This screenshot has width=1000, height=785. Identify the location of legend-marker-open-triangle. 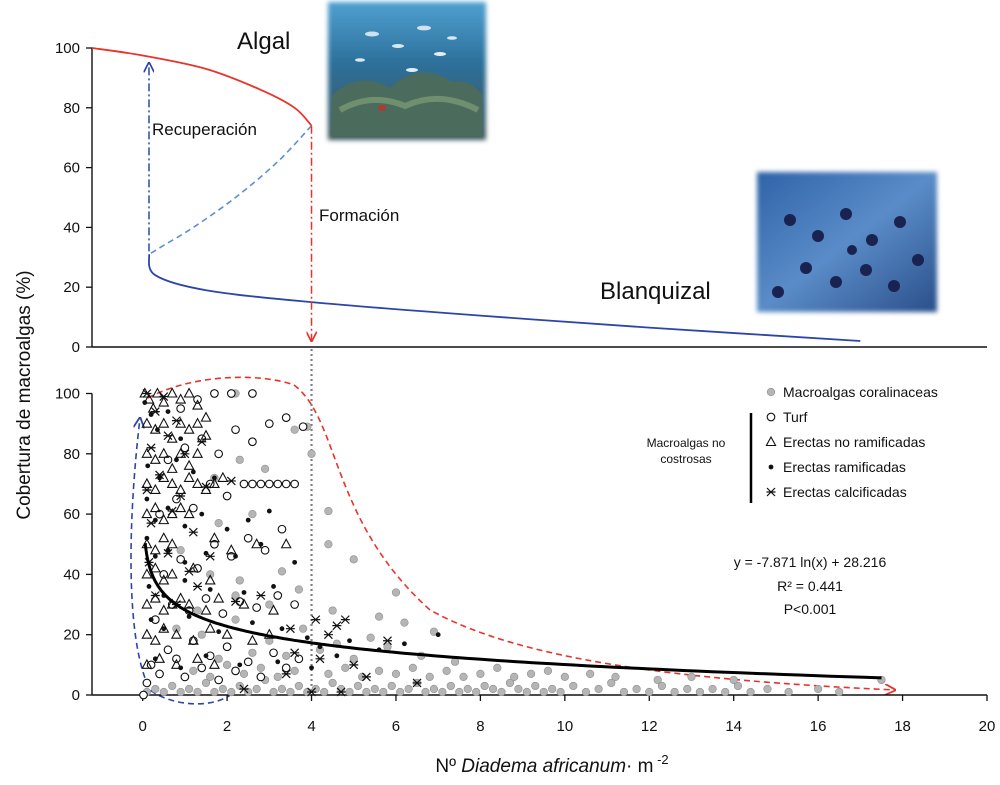
(771, 441).